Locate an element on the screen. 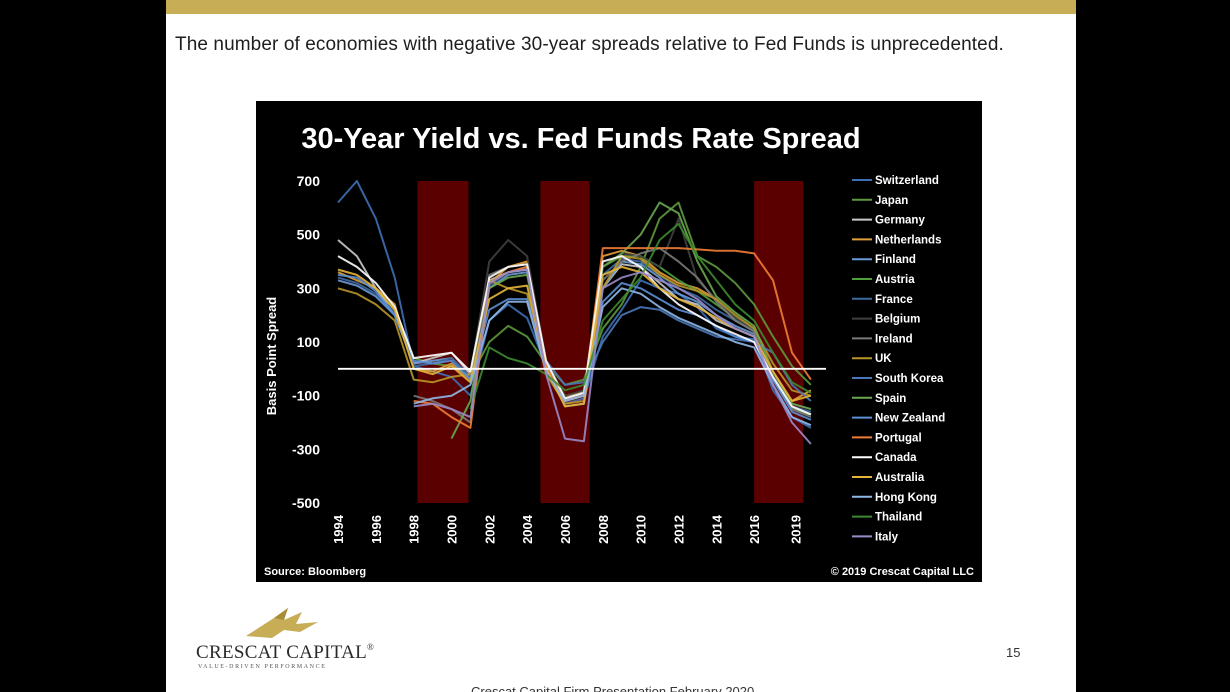  eagle-emblem-icon is located at coordinates (282, 623).